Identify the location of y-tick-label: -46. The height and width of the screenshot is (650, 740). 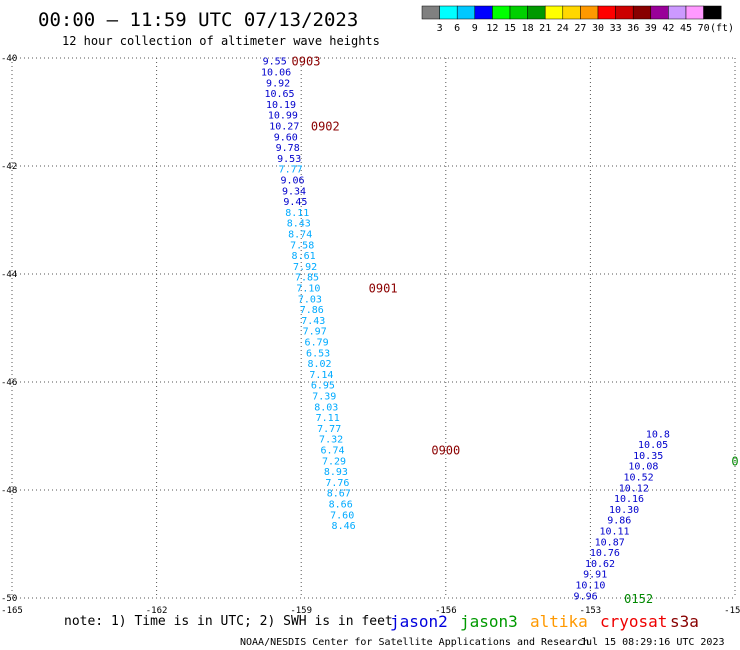
(9, 383).